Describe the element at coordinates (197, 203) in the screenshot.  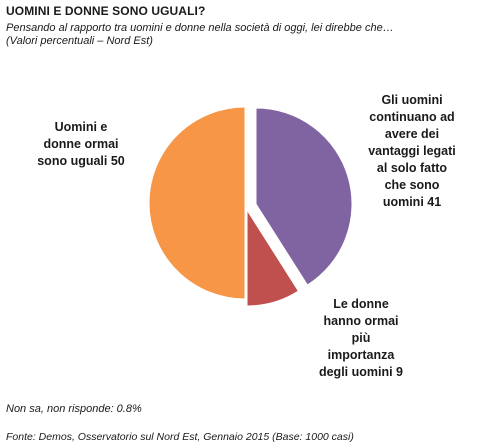
I see `slice-equal` at that location.